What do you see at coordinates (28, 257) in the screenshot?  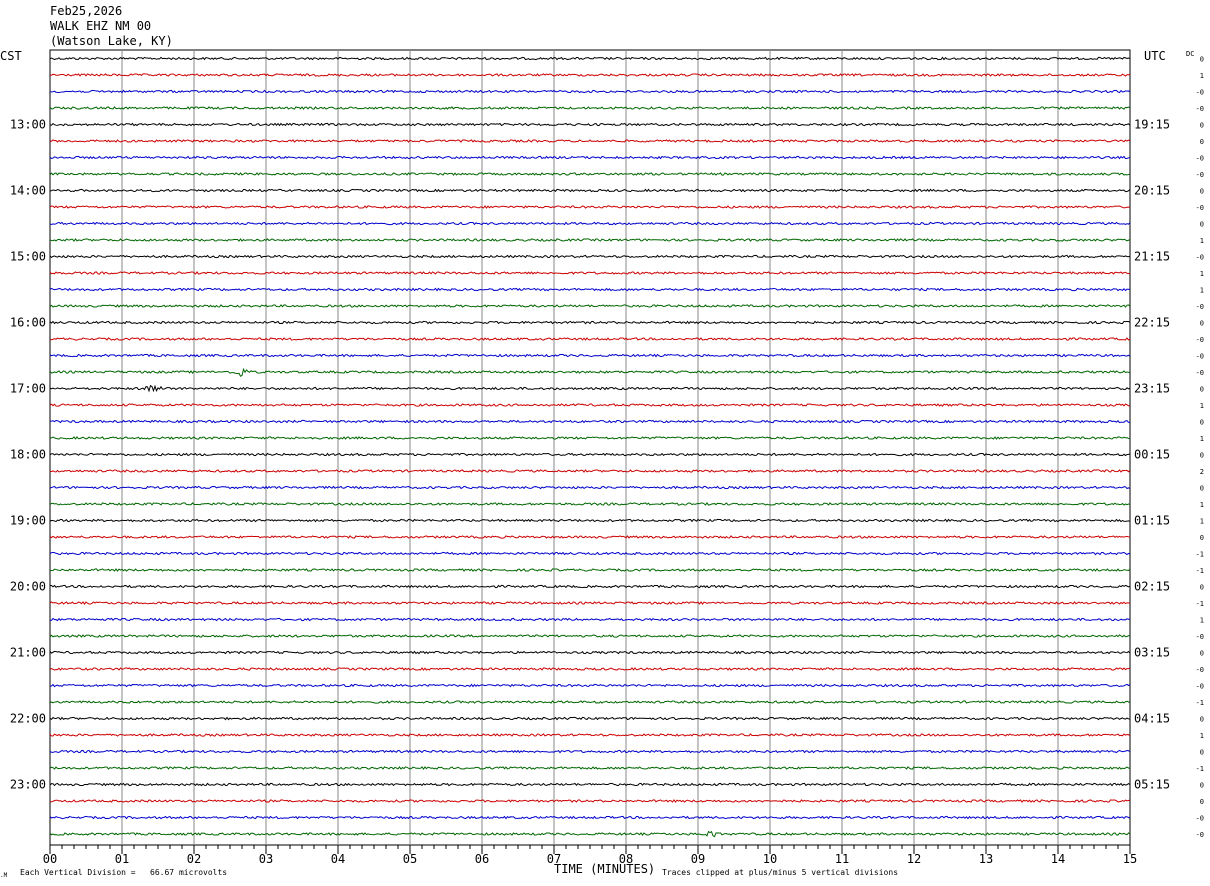 I see `cst-hour-label: 15:00` at bounding box center [28, 257].